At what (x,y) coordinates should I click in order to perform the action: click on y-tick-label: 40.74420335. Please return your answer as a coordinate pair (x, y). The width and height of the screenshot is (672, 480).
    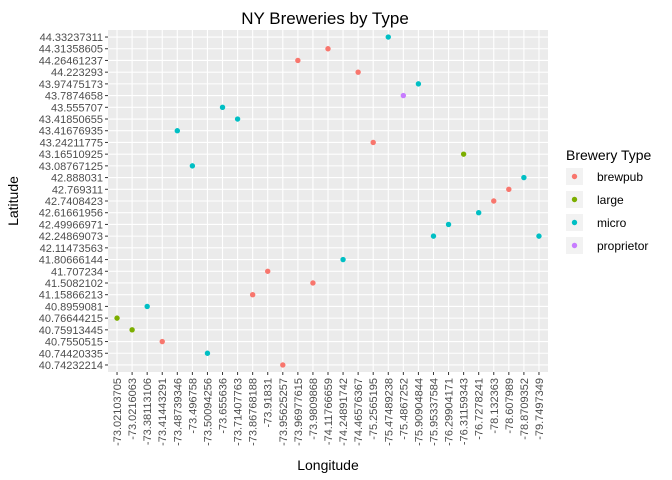
    Looking at the image, I should click on (71, 354).